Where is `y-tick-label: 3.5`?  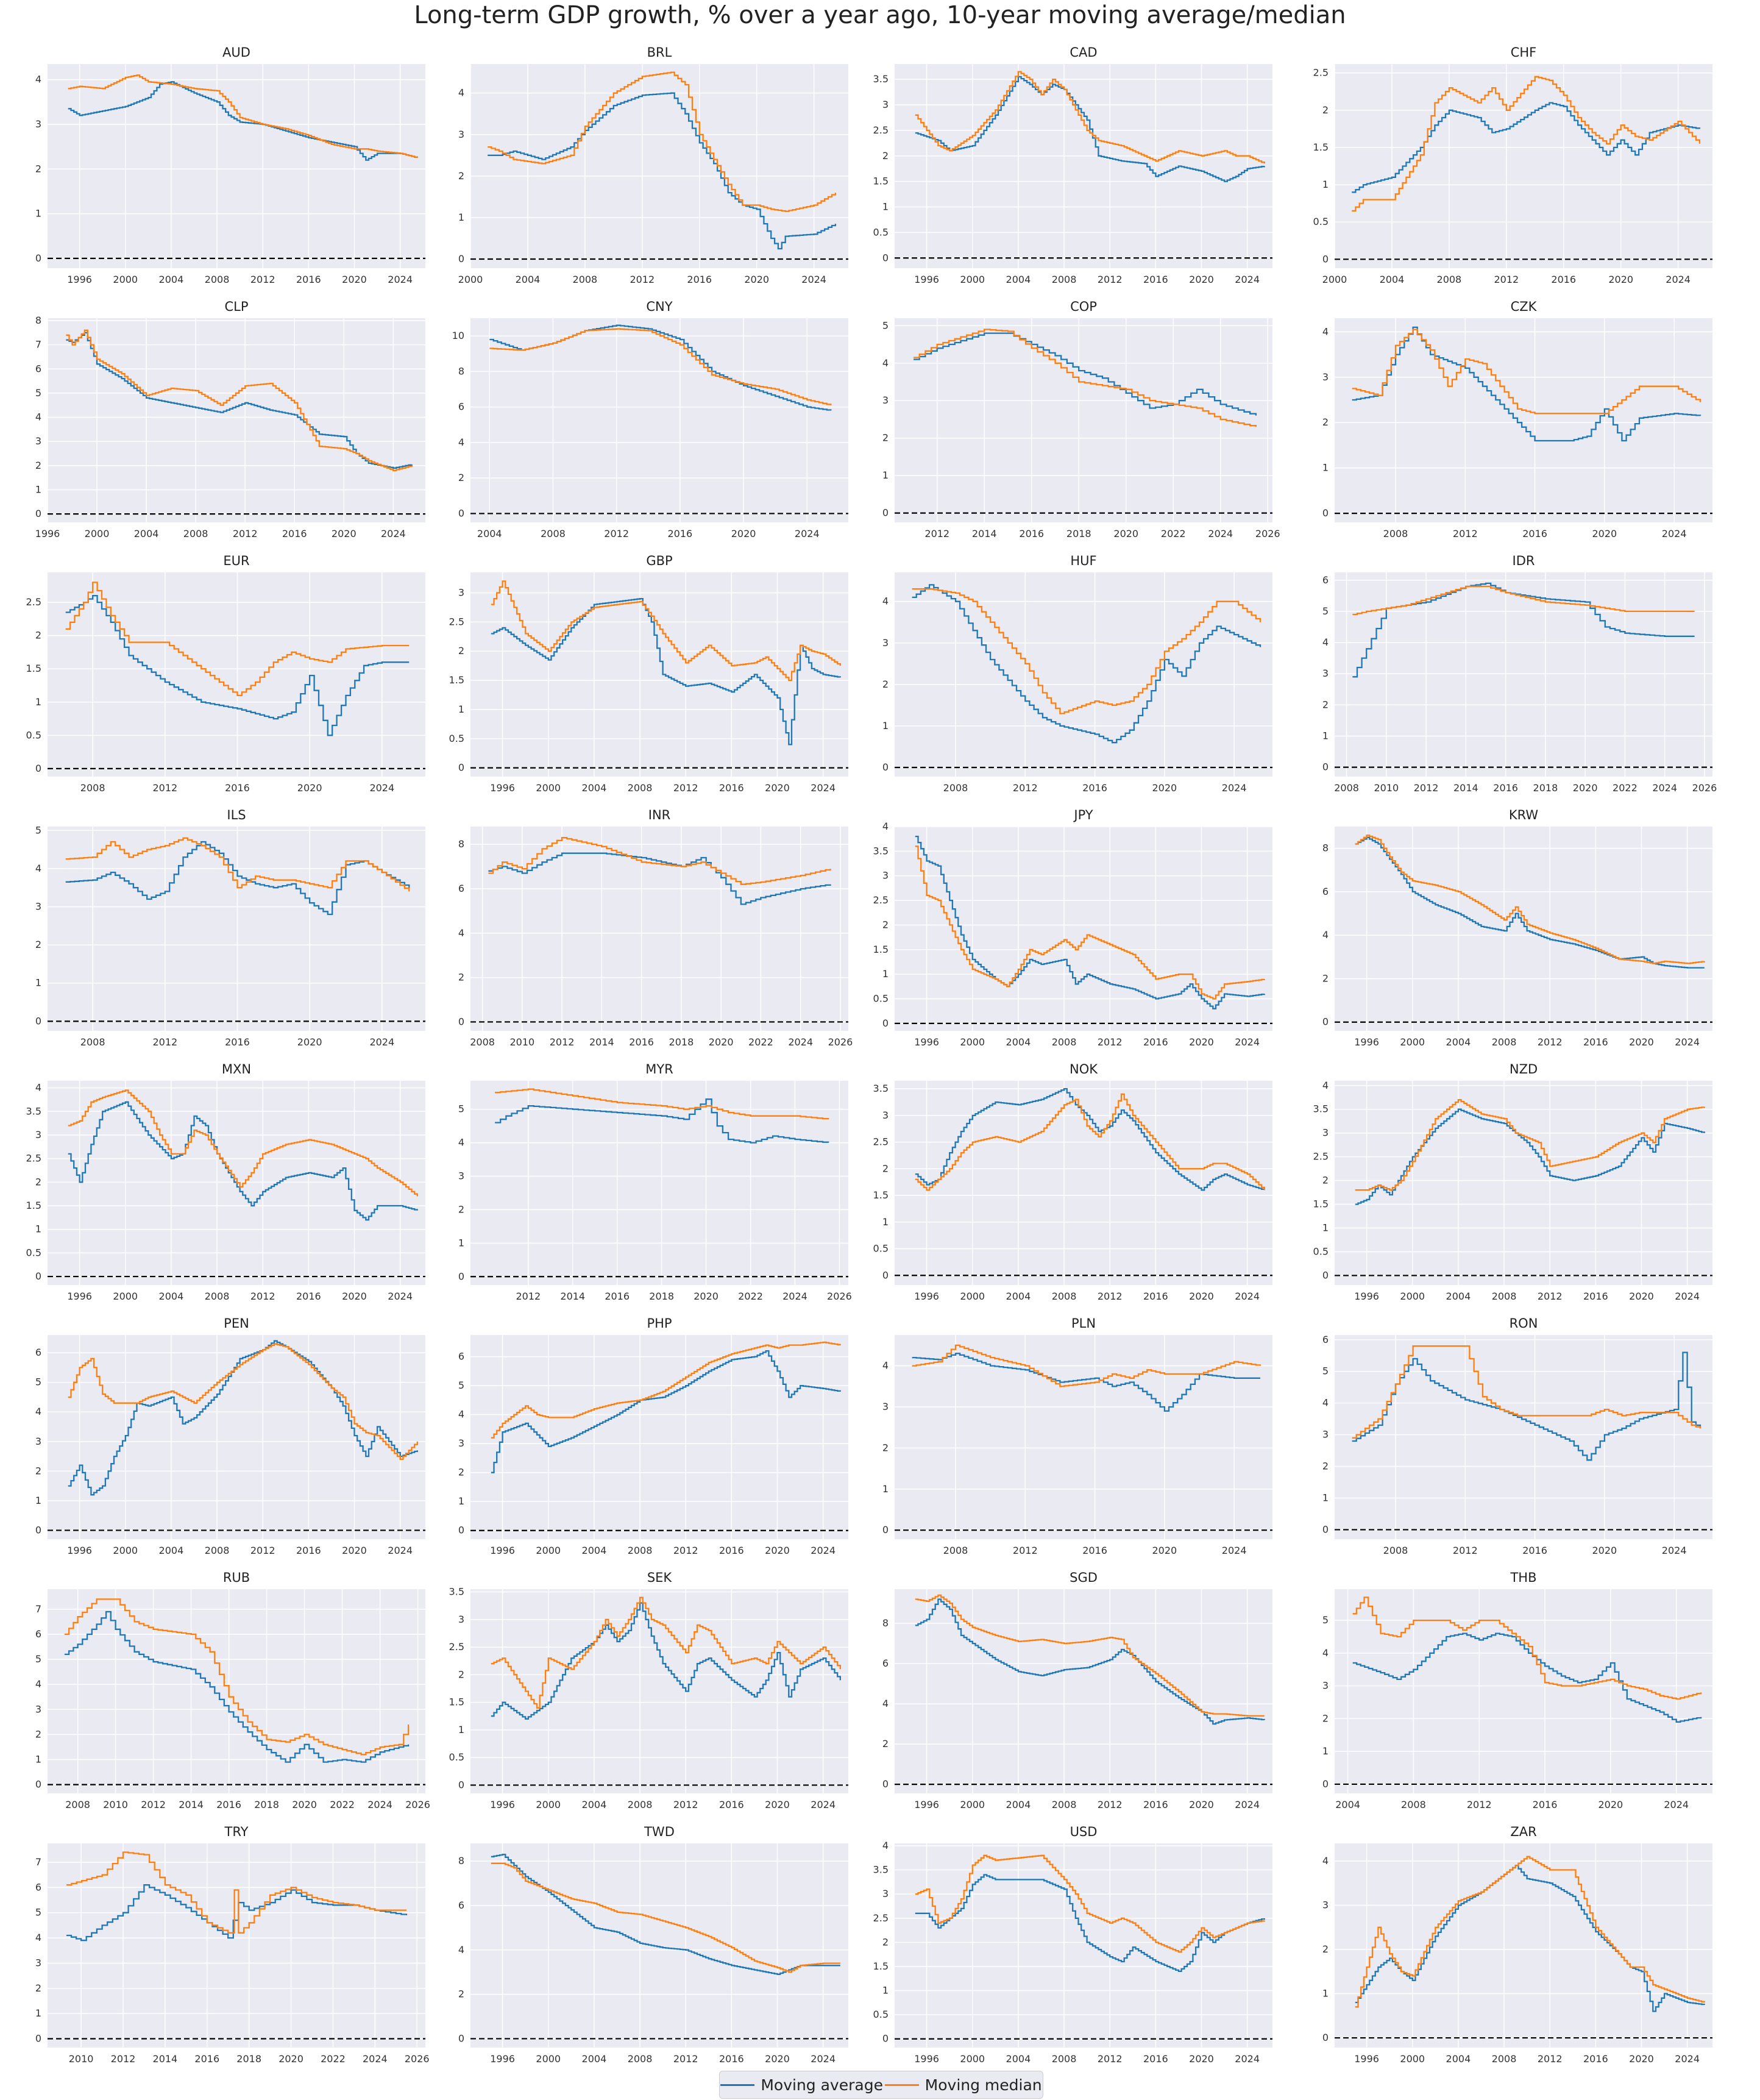 y-tick-label: 3.5 is located at coordinates (33, 1111).